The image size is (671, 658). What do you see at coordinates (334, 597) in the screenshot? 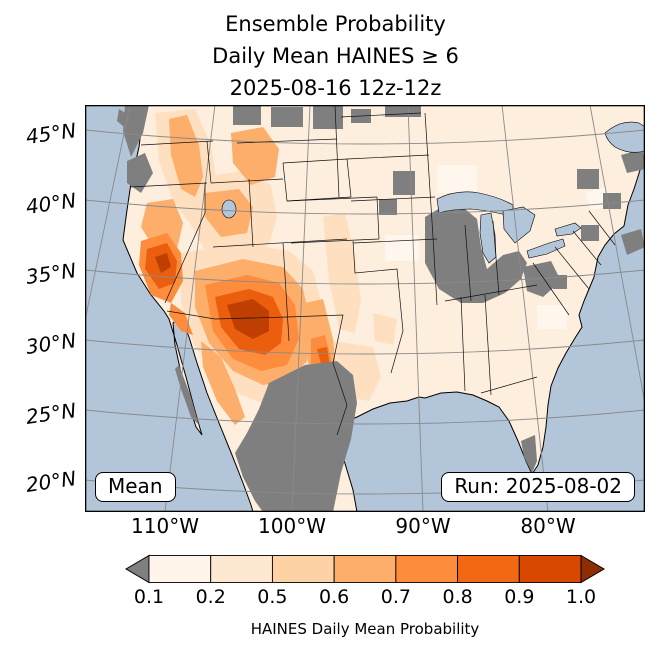
I see `cbar-tick-0.6: 0.6` at bounding box center [334, 597].